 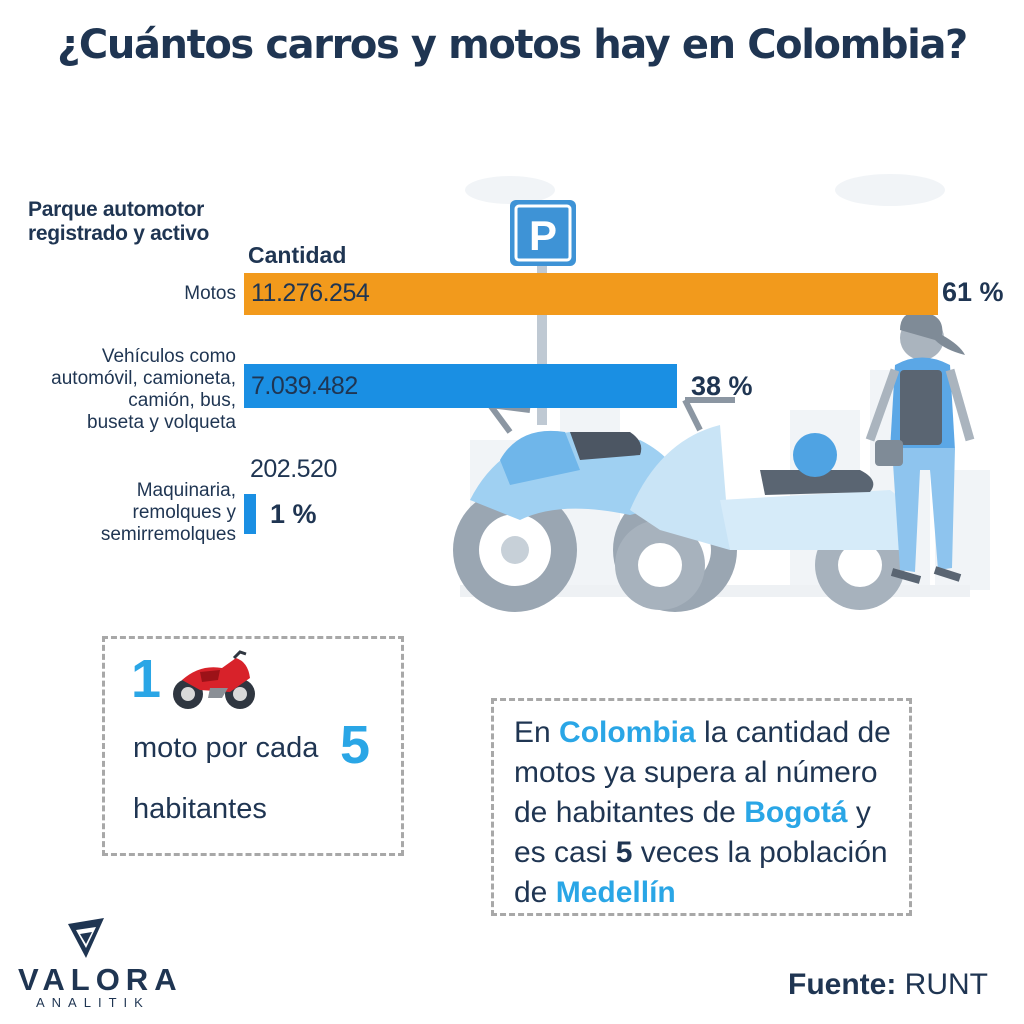 What do you see at coordinates (297, 255) in the screenshot?
I see `quantity-column-header: Cantidad` at bounding box center [297, 255].